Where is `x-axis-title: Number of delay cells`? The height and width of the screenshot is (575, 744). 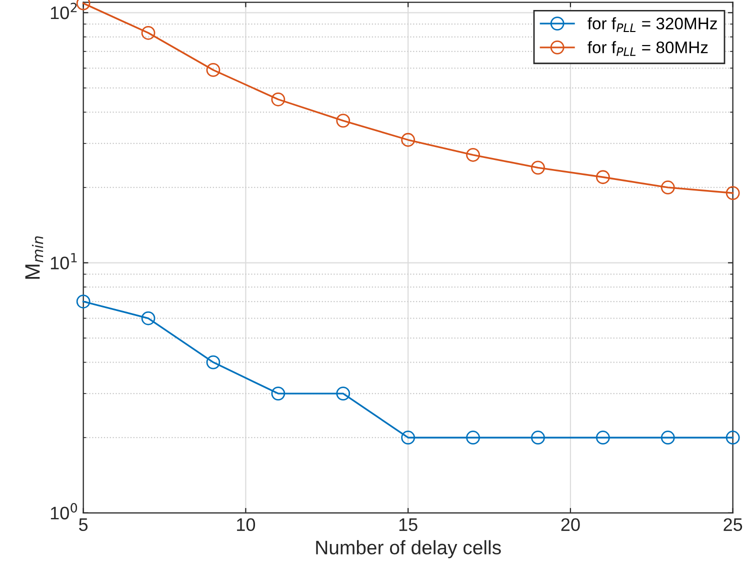
x-axis-title: Number of delay cells is located at coordinates (408, 549).